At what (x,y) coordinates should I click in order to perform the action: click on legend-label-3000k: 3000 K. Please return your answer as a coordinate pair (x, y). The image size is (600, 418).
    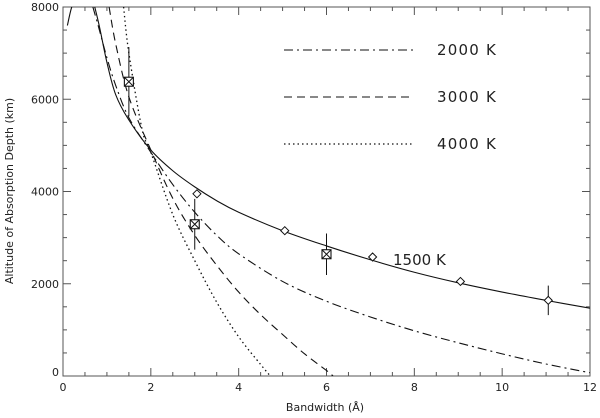
    Looking at the image, I should click on (467, 97).